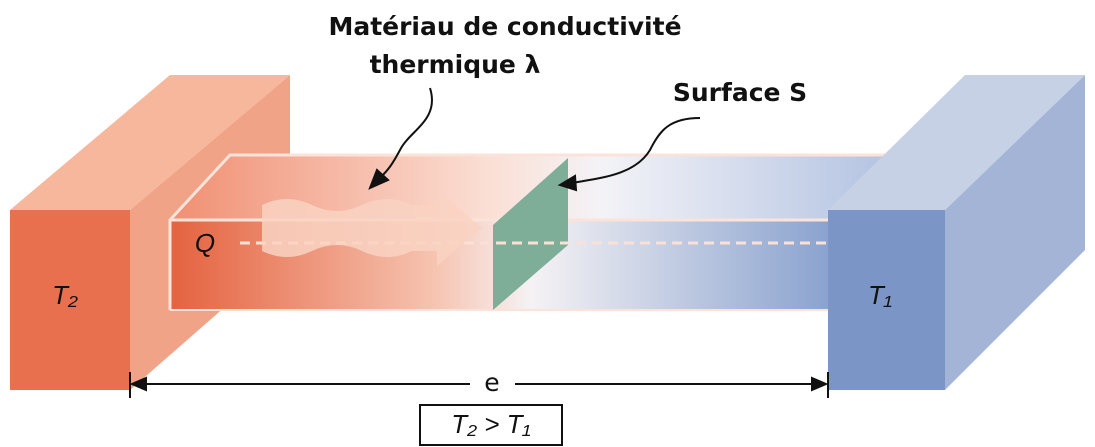 This screenshot has width=1095, height=447. What do you see at coordinates (504, 26) in the screenshot?
I see `material-label: Matériau de conductivité` at bounding box center [504, 26].